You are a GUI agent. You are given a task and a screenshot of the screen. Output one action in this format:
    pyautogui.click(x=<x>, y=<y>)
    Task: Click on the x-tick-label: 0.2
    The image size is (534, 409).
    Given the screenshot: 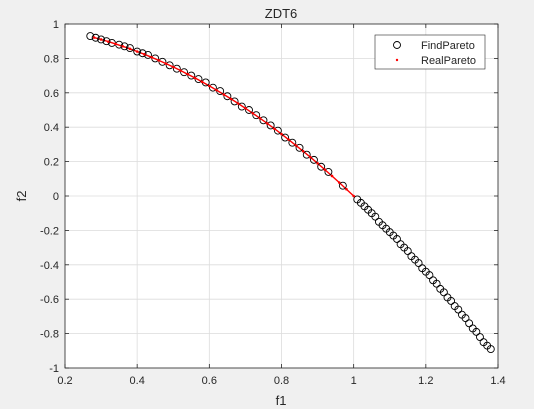 What is the action you would take?
    pyautogui.click(x=64, y=381)
    